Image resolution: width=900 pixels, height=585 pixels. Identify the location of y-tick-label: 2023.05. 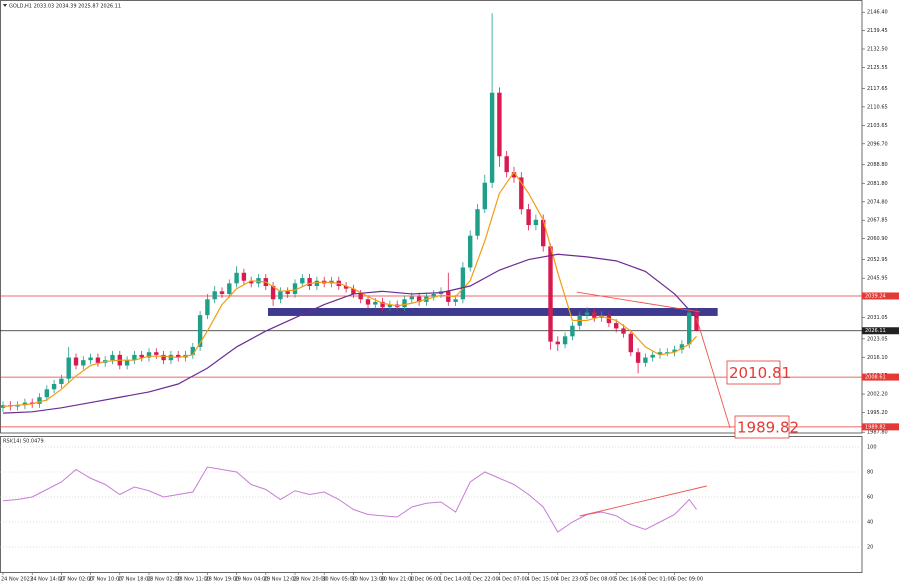
(877, 339).